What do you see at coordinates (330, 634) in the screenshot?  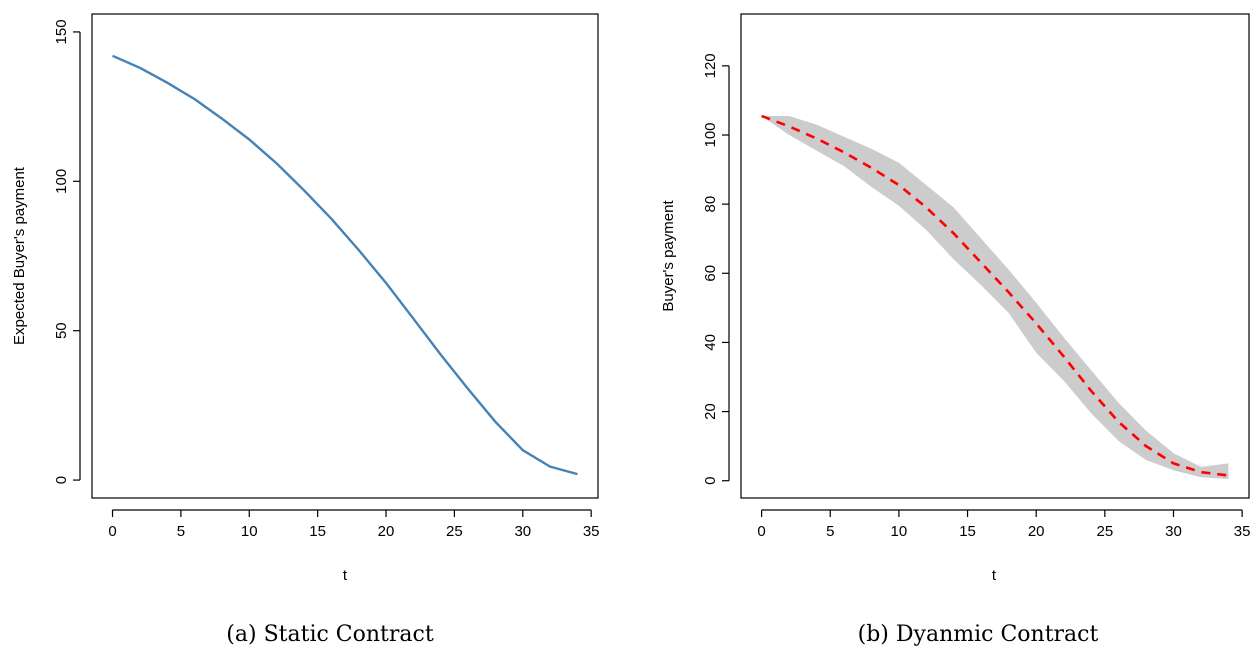 I see `caption: (a) Static Contract` at bounding box center [330, 634].